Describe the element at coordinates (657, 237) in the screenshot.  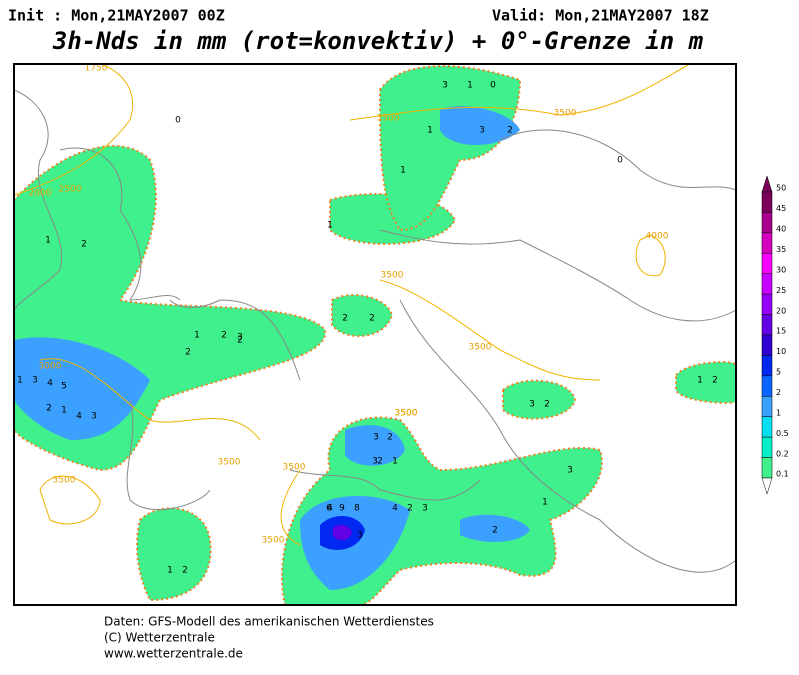
I see `contour-label: 4000` at that location.